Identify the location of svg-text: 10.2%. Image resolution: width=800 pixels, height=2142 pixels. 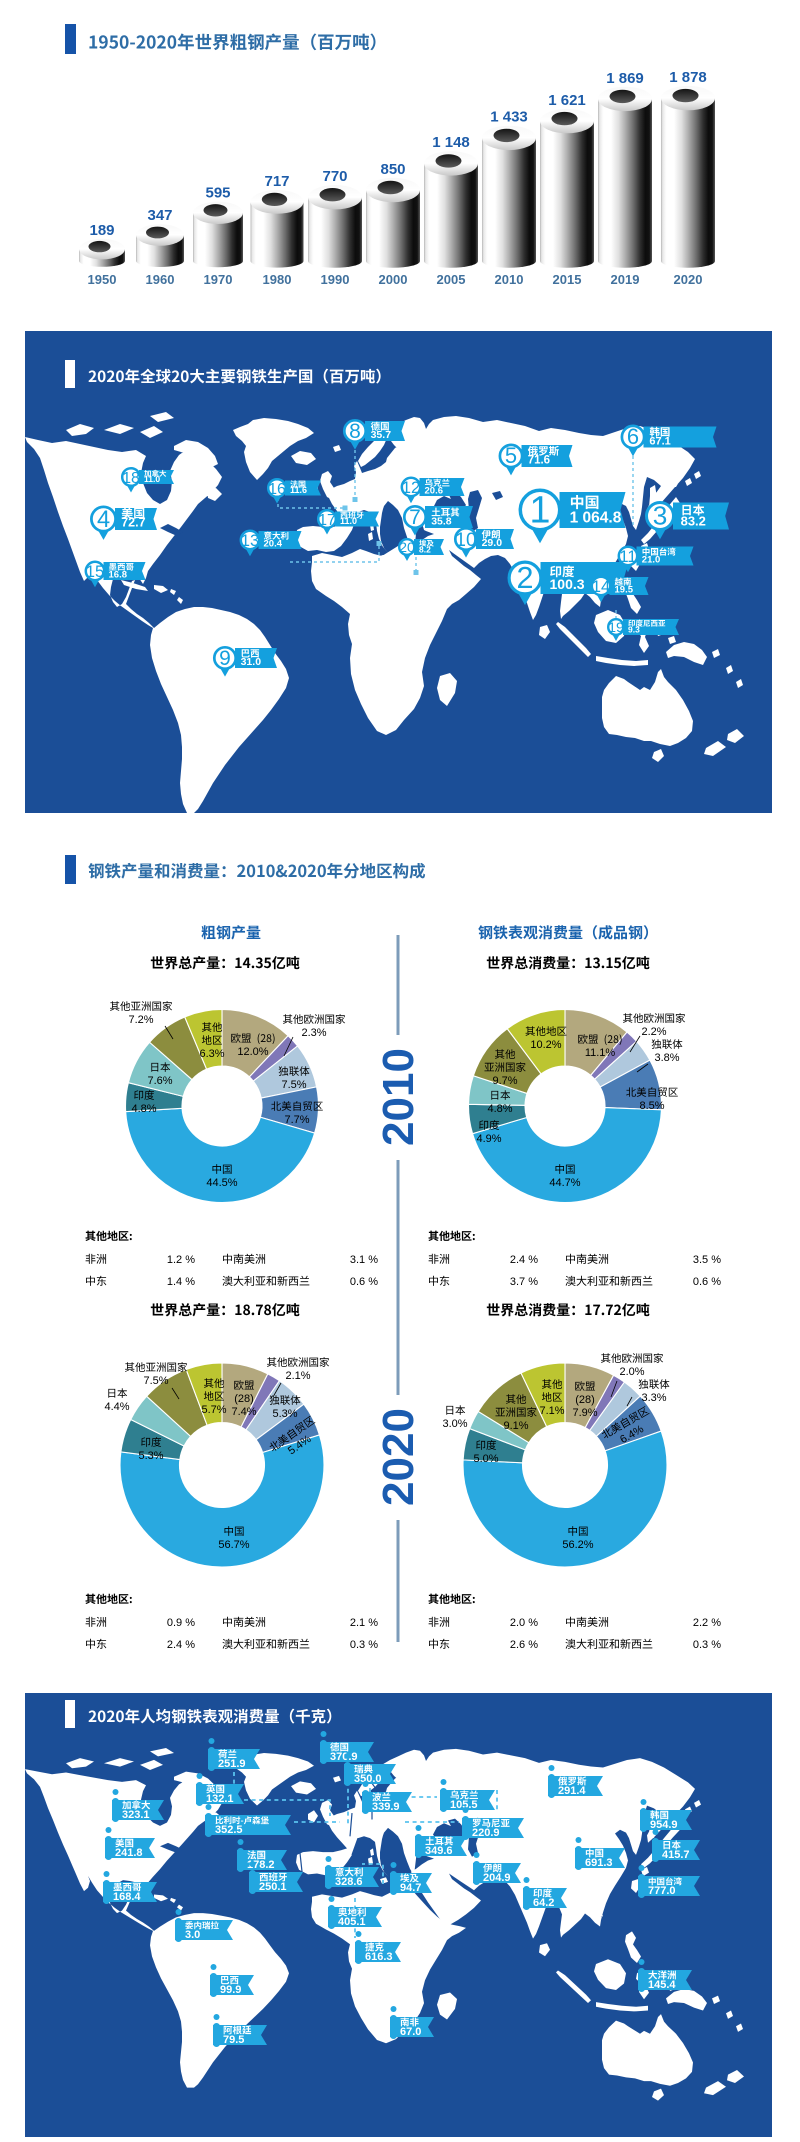
(545, 1045).